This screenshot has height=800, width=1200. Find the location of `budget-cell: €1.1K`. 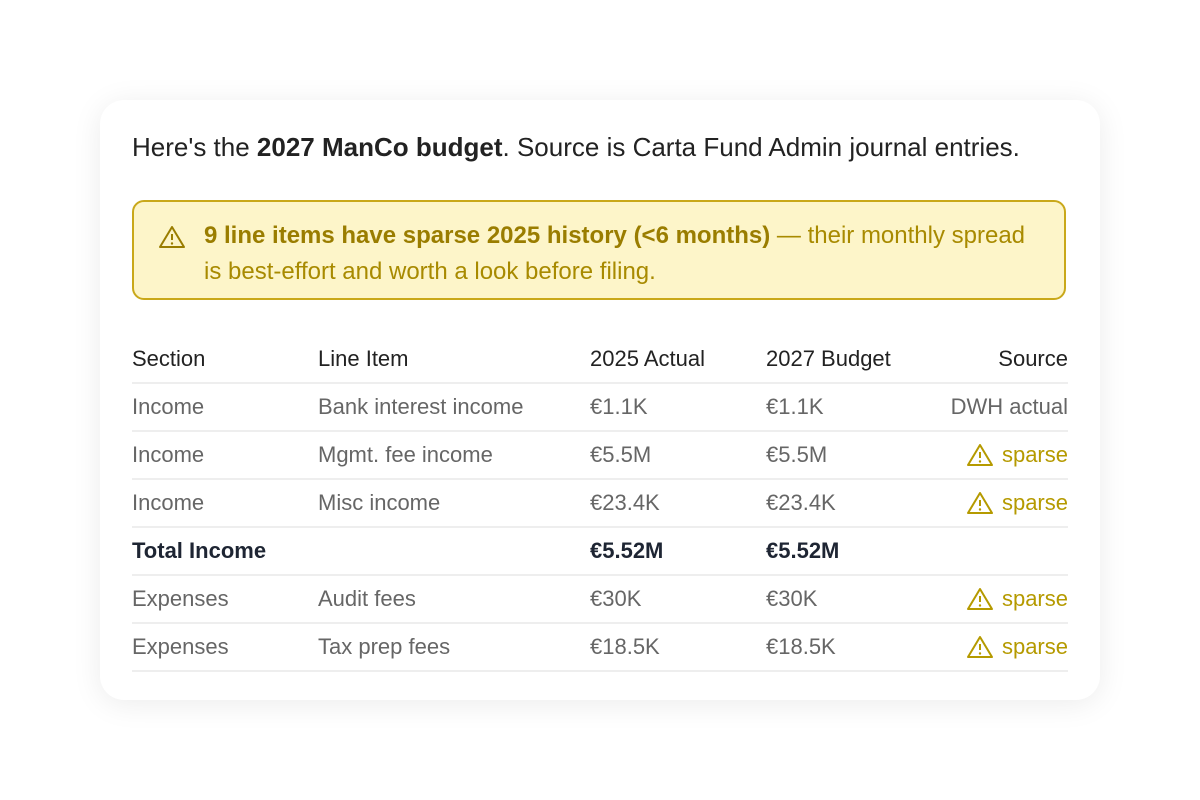

budget-cell: €1.1K is located at coordinates (795, 406).